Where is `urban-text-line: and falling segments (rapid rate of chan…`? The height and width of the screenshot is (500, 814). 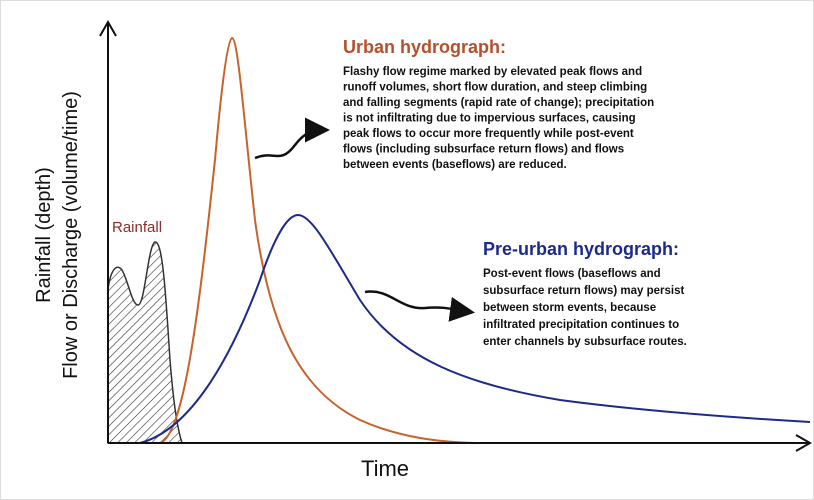 urban-text-line: and falling segments (rapid rate of chan… is located at coordinates (498, 103).